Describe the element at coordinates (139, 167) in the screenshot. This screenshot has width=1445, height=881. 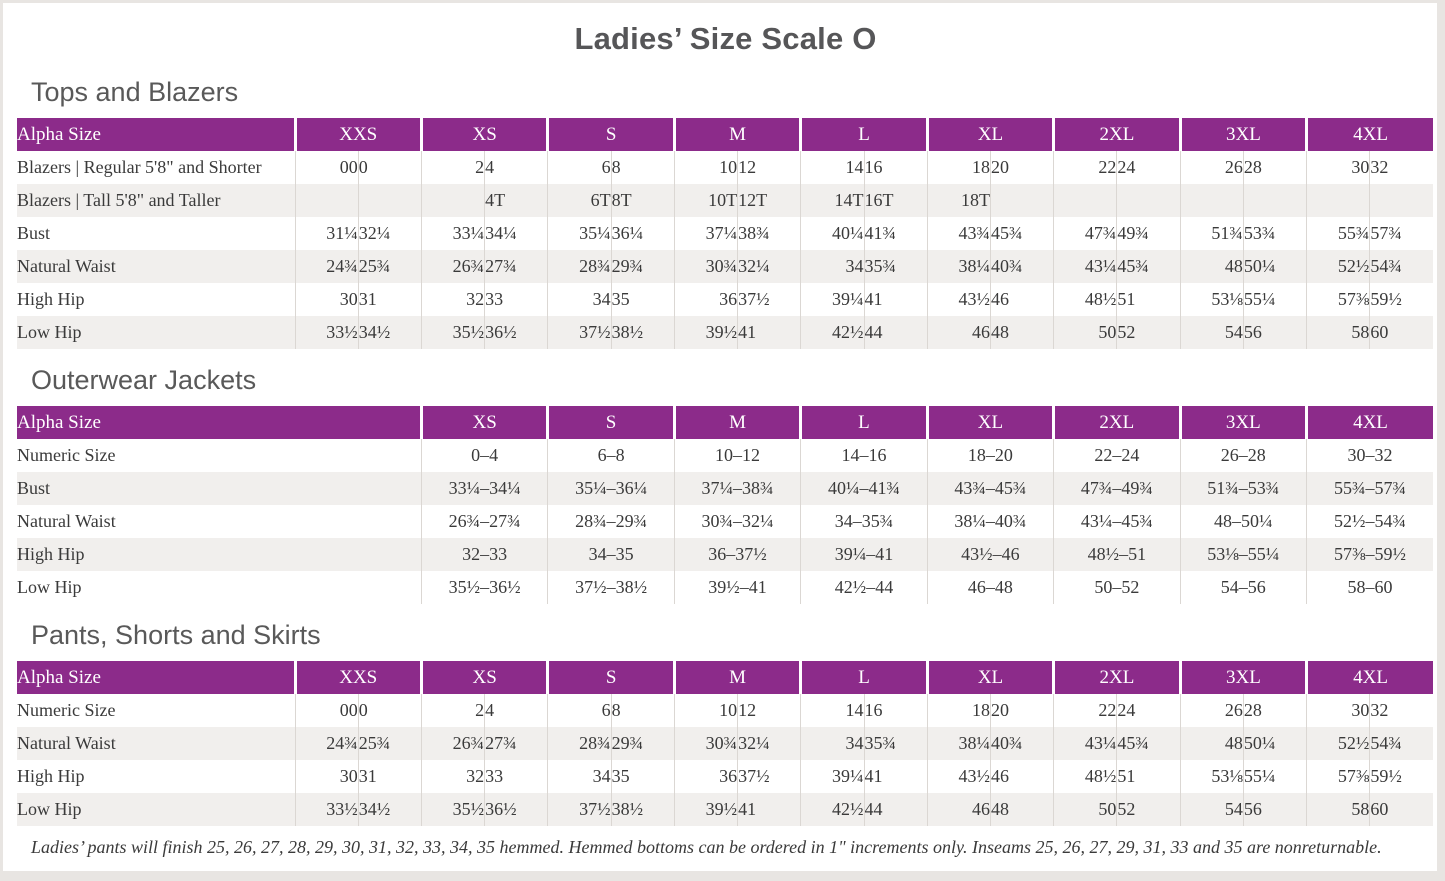
I see `row-label: Blazers | Regular 5'8" and Shorter` at that location.